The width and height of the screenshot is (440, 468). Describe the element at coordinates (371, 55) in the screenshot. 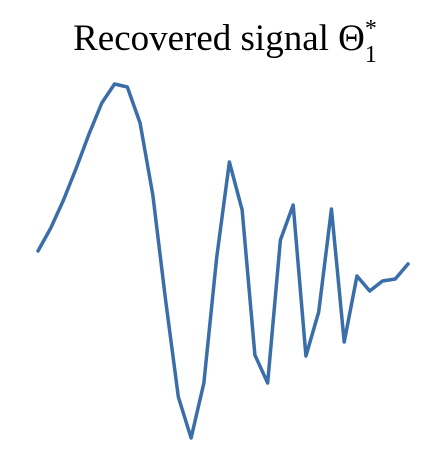

I see `title-subscript: 1` at that location.